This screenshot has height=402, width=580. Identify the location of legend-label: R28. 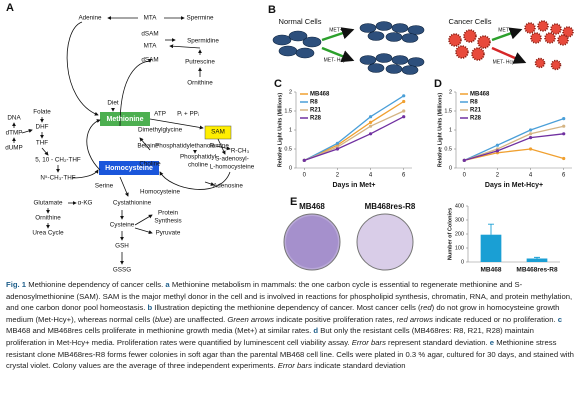
(316, 119).